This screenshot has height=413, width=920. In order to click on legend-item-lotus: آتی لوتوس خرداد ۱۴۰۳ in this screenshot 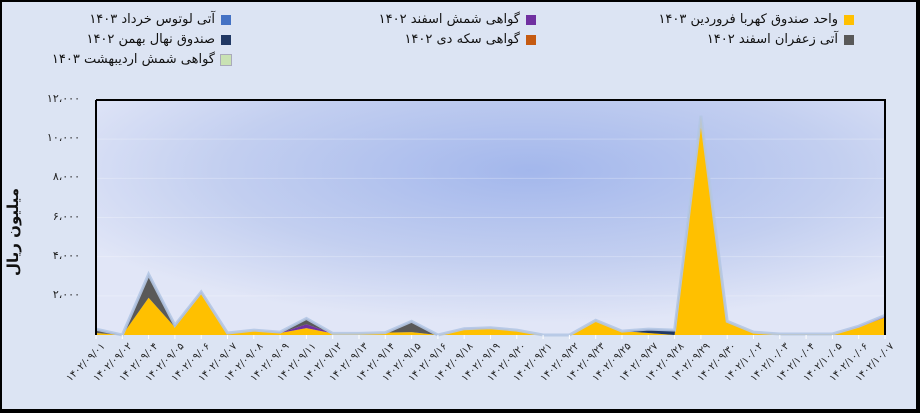, I will do `click(160, 19)`.